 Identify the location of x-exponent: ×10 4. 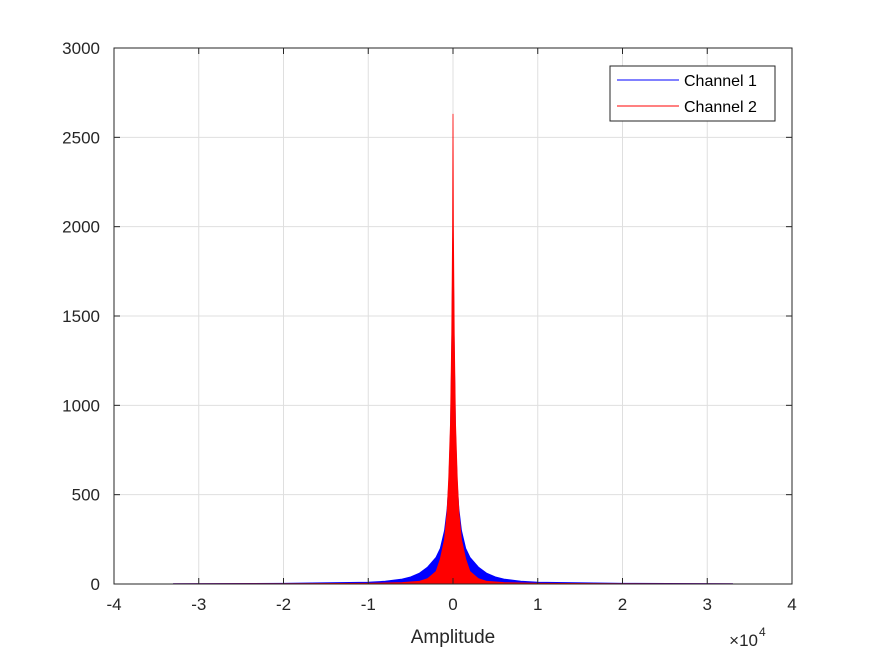
(747, 637).